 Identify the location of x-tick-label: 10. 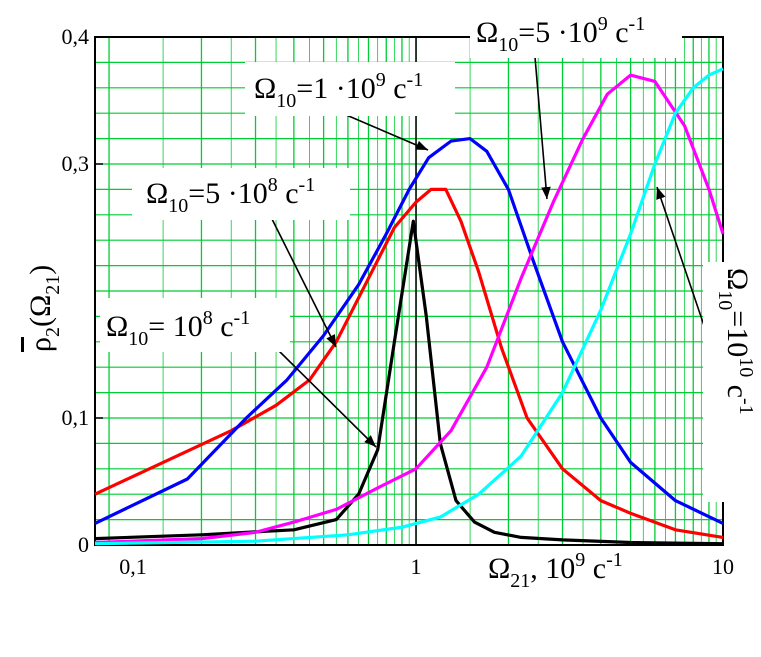
(723, 566).